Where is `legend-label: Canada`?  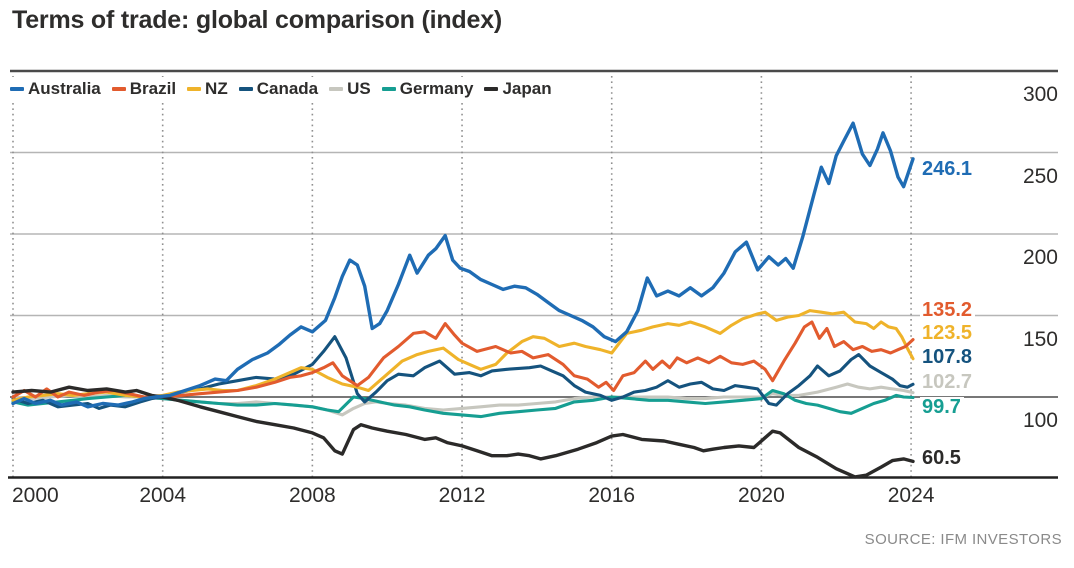
legend-label: Canada is located at coordinates (287, 88).